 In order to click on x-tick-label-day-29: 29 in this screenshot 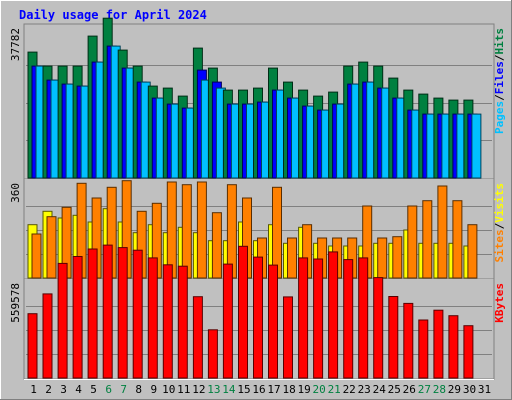, I will do `click(454, 389)`.